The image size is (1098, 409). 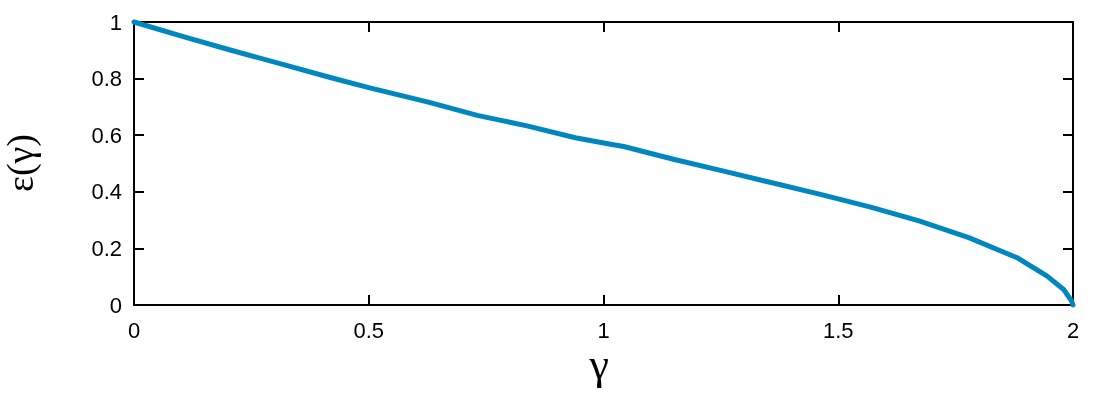 What do you see at coordinates (106, 192) in the screenshot?
I see `y-tick-label: 0.4` at bounding box center [106, 192].